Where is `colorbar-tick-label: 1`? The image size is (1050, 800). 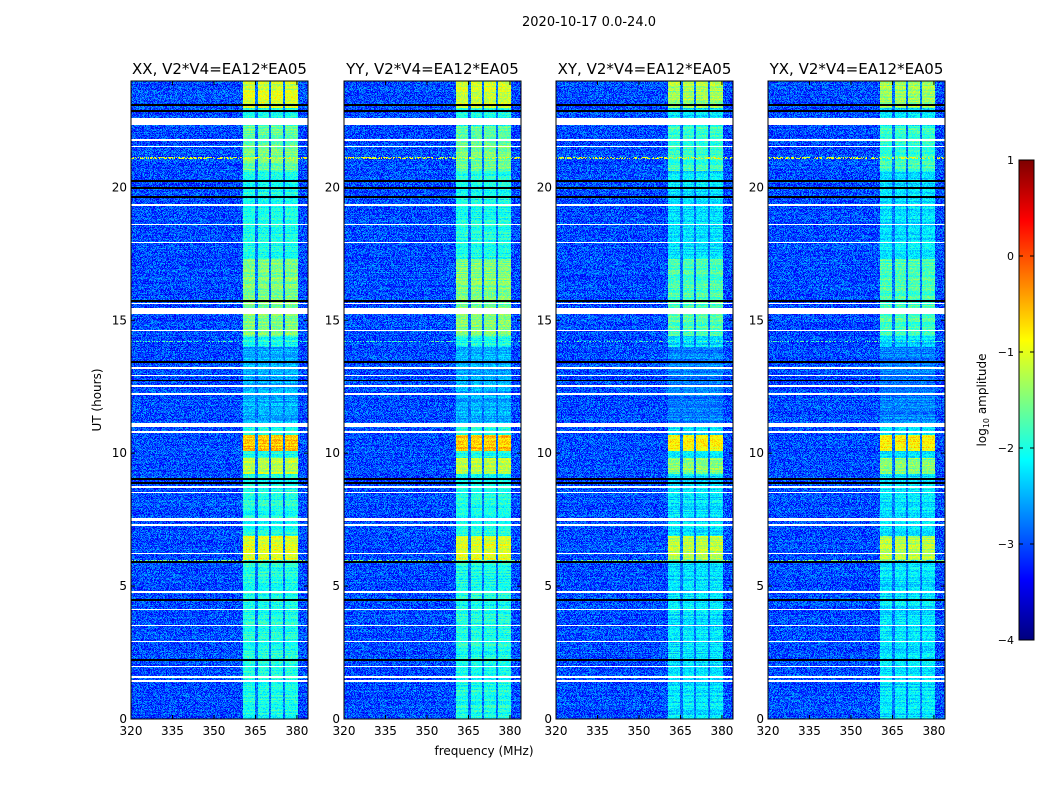 colorbar-tick-label: 1 is located at coordinates (1010, 160).